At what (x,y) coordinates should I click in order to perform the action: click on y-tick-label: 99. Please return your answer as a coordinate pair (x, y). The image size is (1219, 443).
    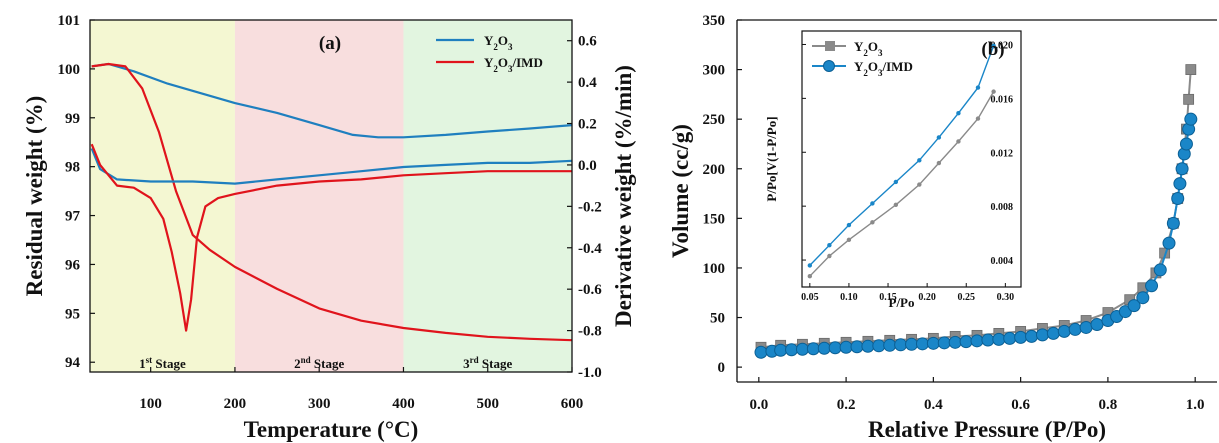
    Looking at the image, I should click on (72, 119).